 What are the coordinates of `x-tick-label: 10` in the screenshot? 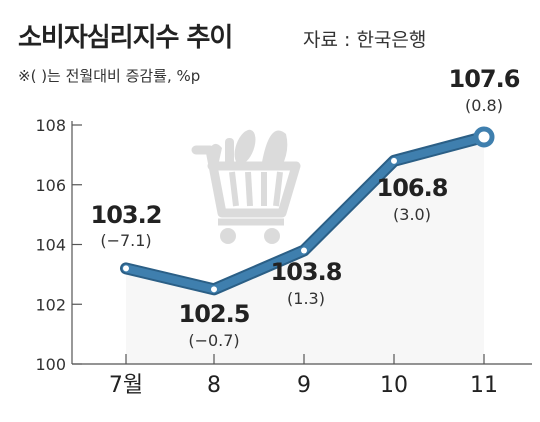 It's located at (394, 385).